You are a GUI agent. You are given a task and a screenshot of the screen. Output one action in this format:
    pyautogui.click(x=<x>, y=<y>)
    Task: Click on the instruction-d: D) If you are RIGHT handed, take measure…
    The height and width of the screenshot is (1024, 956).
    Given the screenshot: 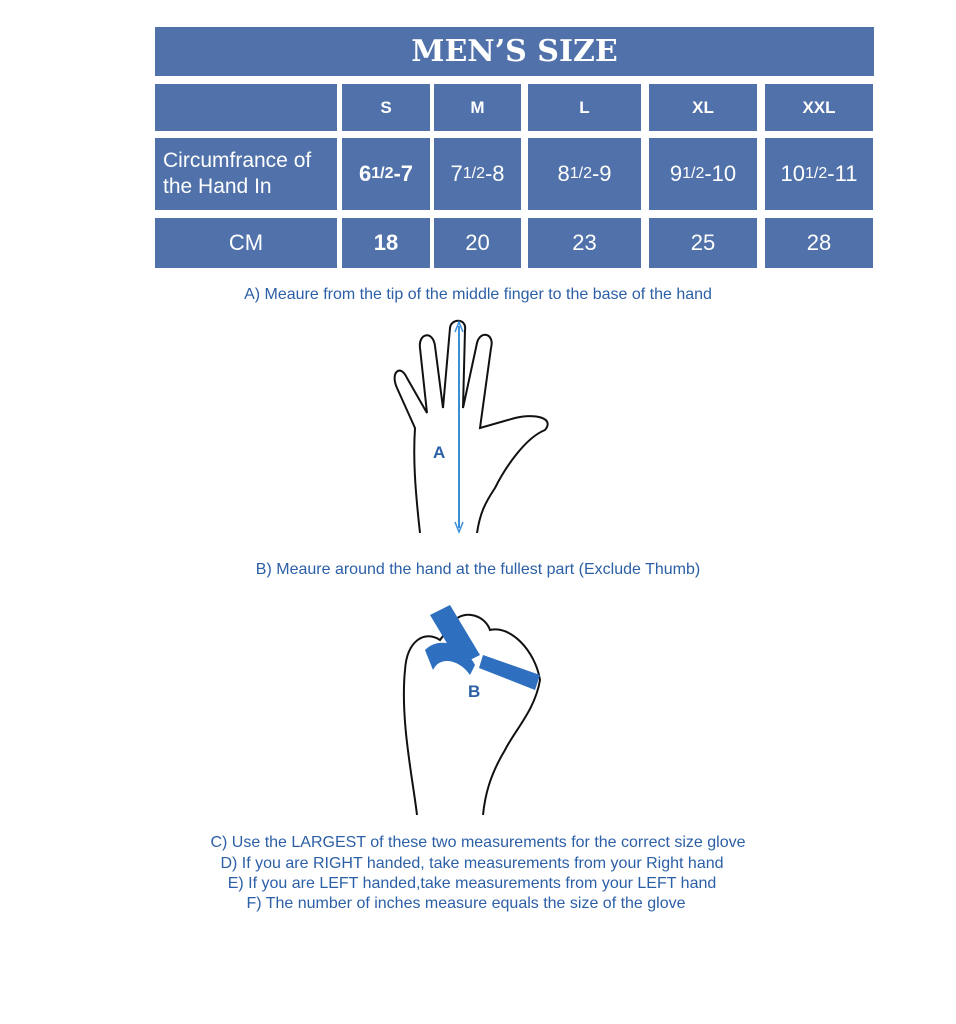 What is the action you would take?
    pyautogui.click(x=472, y=863)
    